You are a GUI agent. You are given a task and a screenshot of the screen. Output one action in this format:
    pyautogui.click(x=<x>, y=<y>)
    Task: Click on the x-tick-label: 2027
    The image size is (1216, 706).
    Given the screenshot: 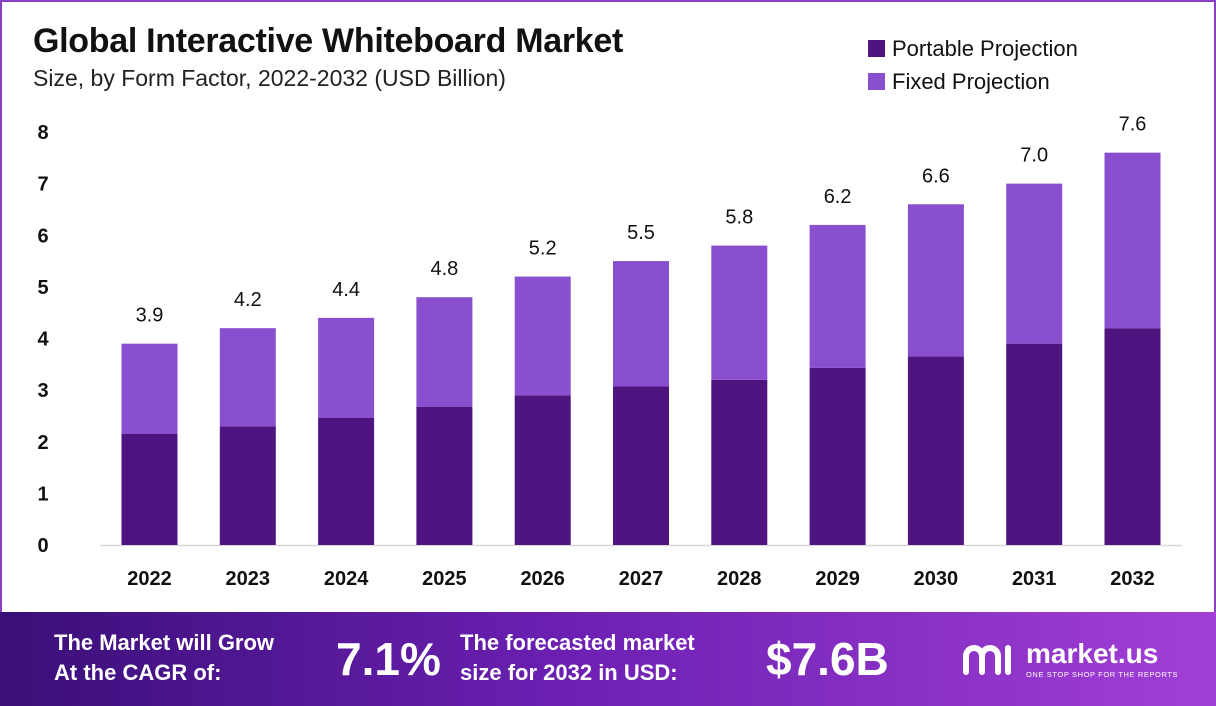 What is the action you would take?
    pyautogui.click(x=641, y=579)
    